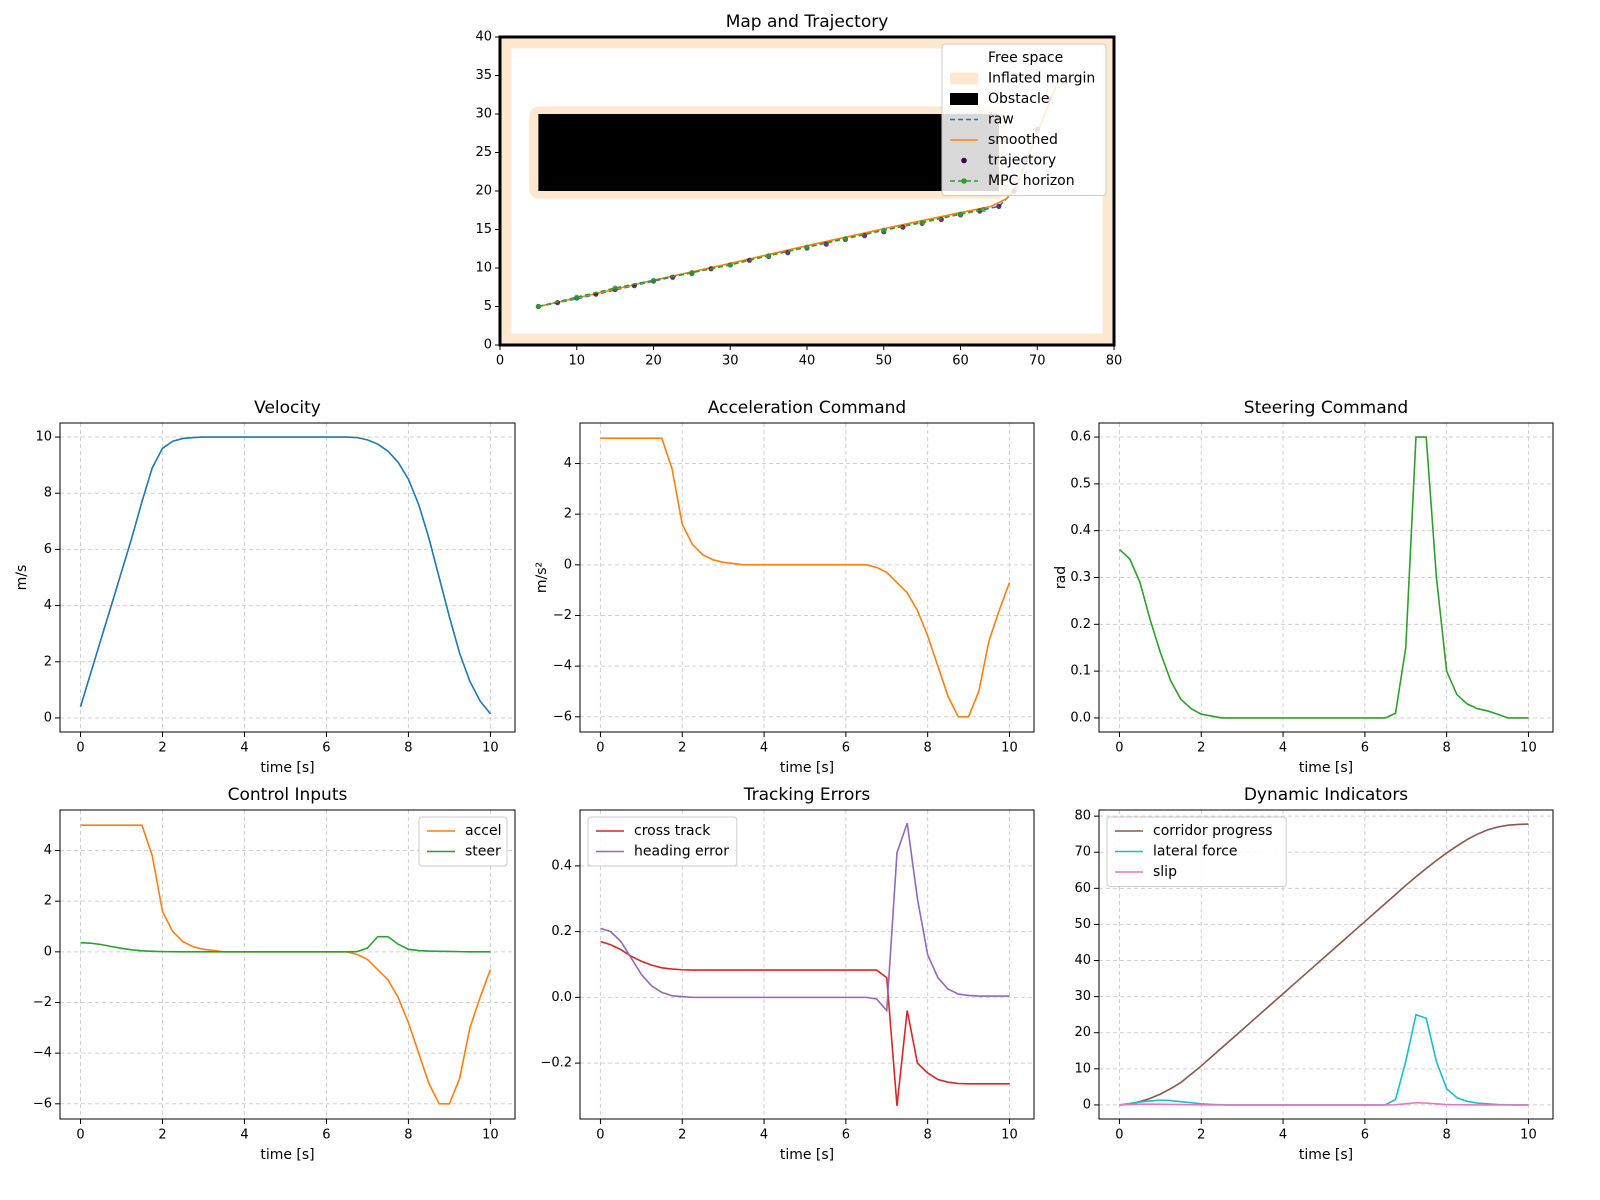 This screenshot has width=1600, height=1200. I want to click on x-tick-label: 40, so click(807, 361).